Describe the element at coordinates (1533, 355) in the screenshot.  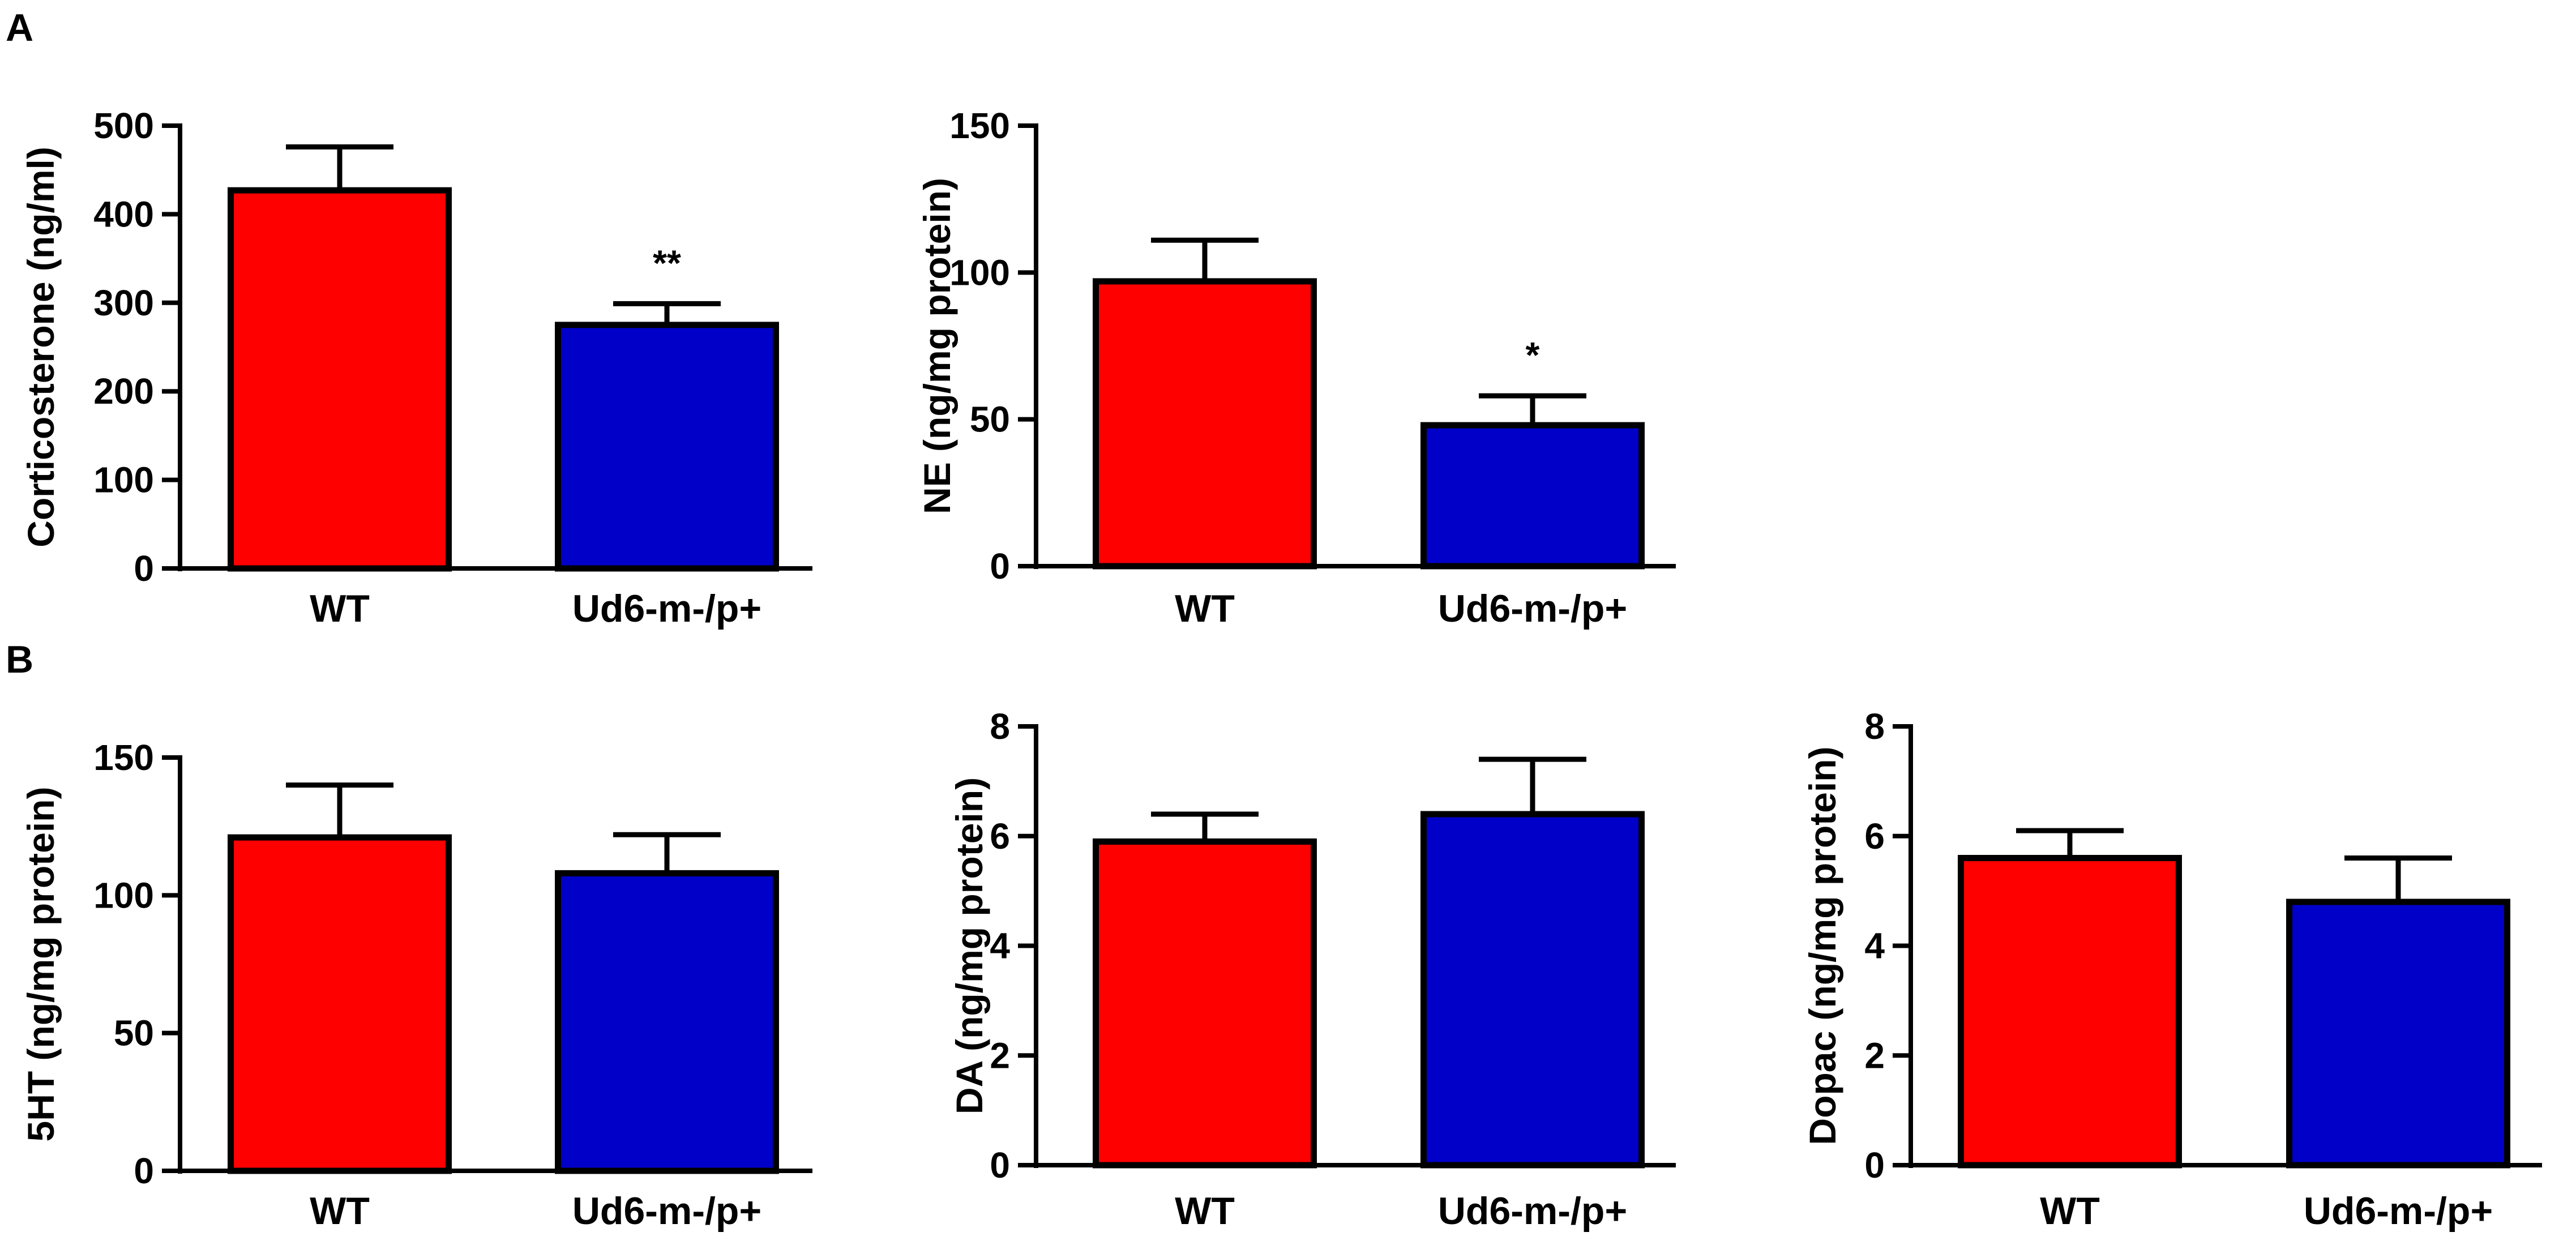
I see `significance-marker: *` at that location.